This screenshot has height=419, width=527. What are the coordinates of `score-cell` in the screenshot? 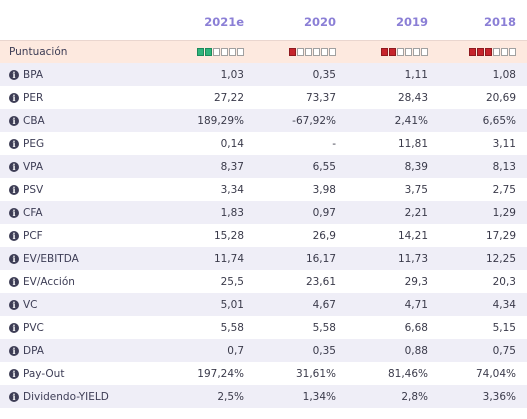 It's located at (393, 51).